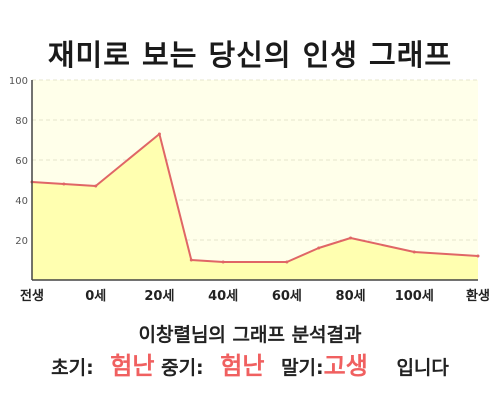 The height and width of the screenshot is (400, 500). Describe the element at coordinates (478, 296) in the screenshot. I see `x-tick-label: 환생` at that location.